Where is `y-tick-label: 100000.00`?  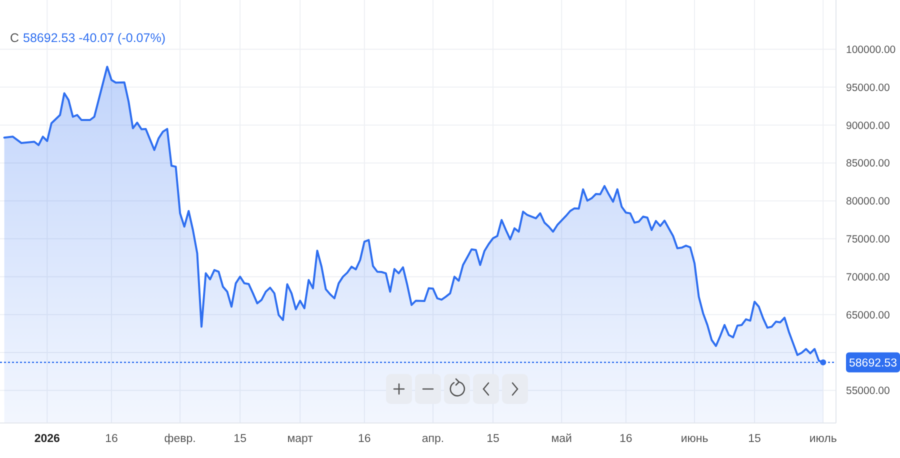 y-tick-label: 100000.00 is located at coordinates (871, 50).